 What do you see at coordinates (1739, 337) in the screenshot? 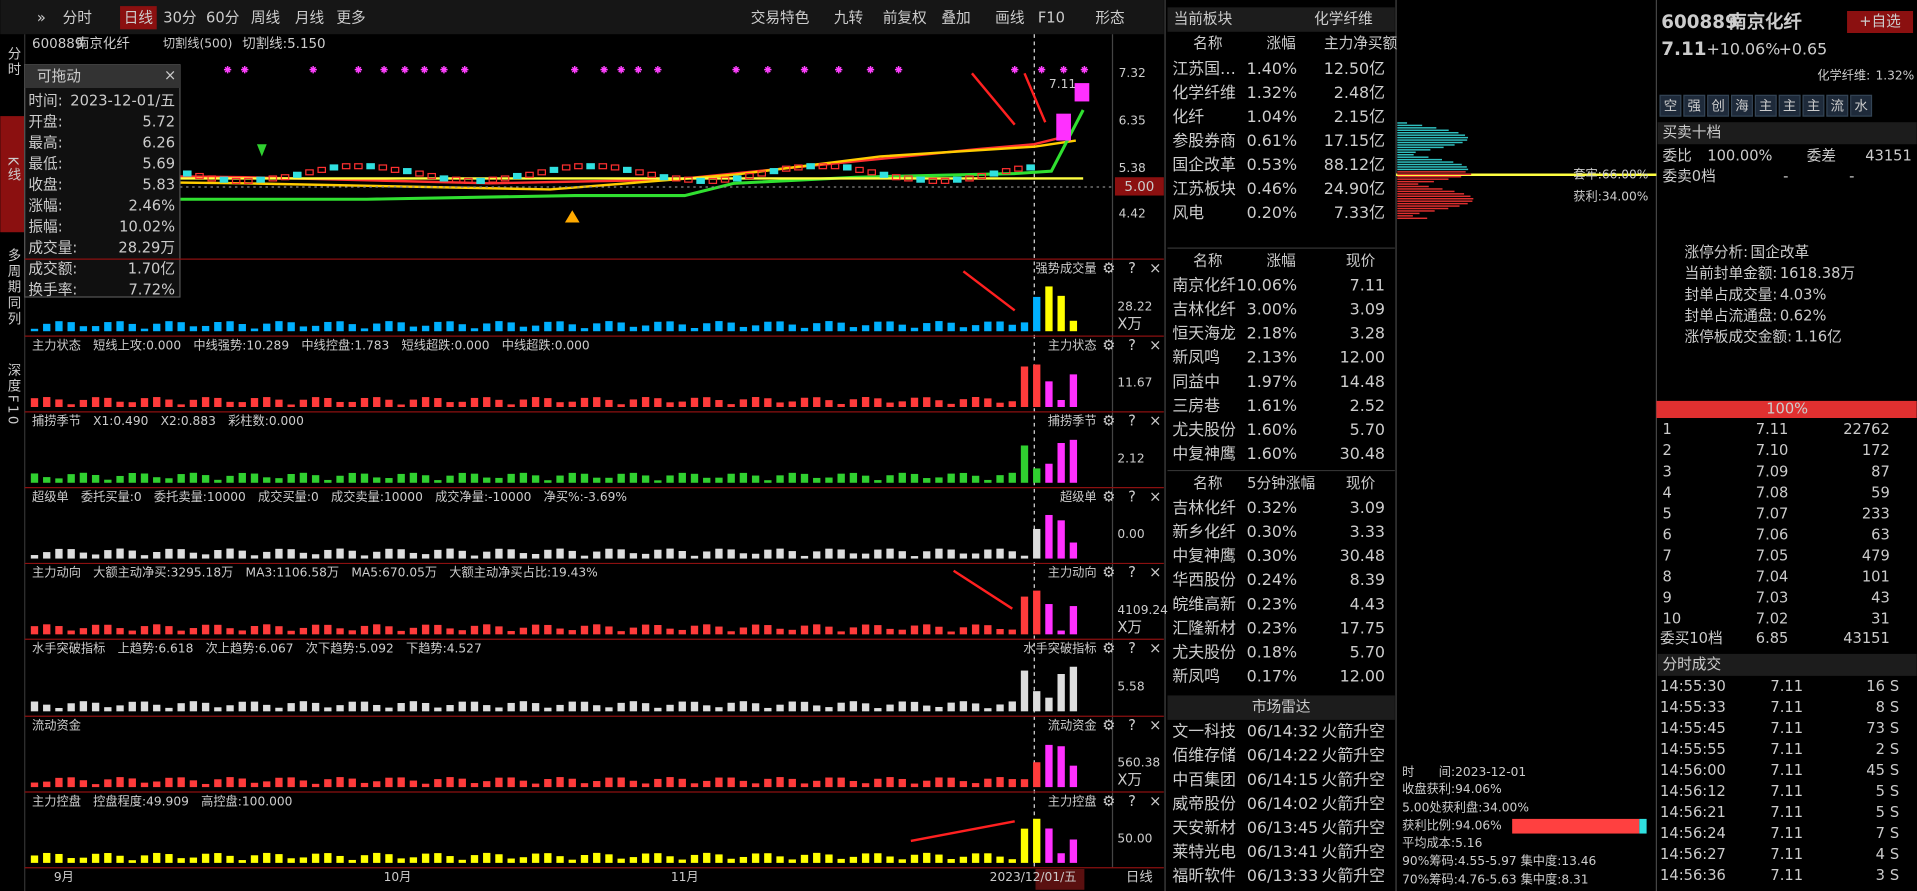
I see `label: 涨停板成交金额:` at bounding box center [1739, 337].